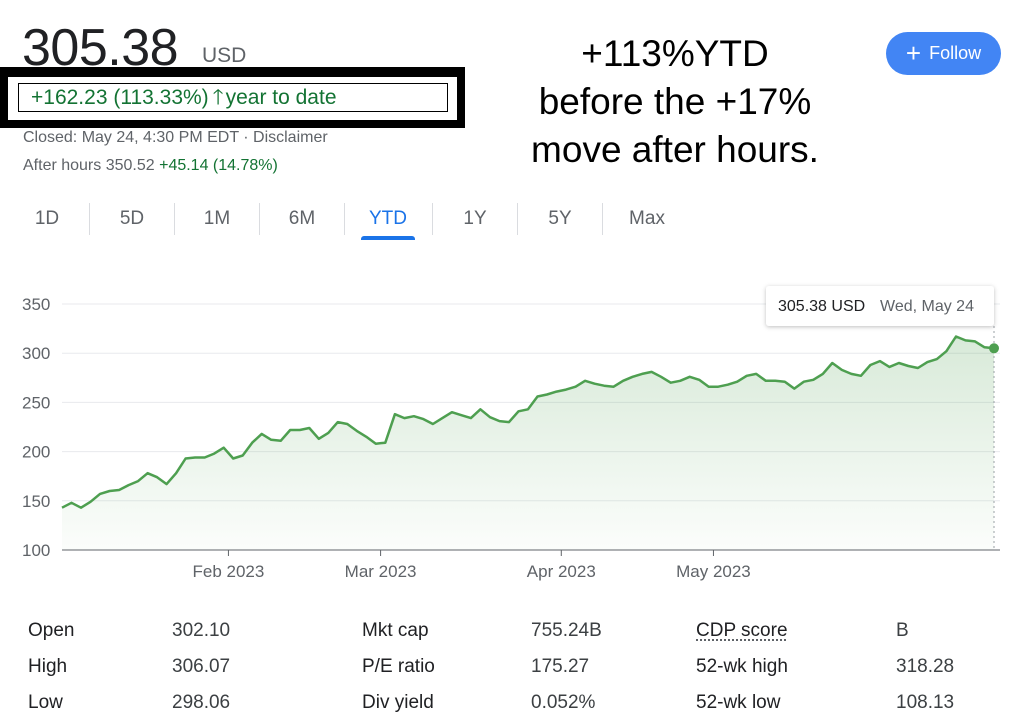 The height and width of the screenshot is (724, 1033). What do you see at coordinates (120, 97) in the screenshot?
I see `change-value: +162.23 (113.33%)` at bounding box center [120, 97].